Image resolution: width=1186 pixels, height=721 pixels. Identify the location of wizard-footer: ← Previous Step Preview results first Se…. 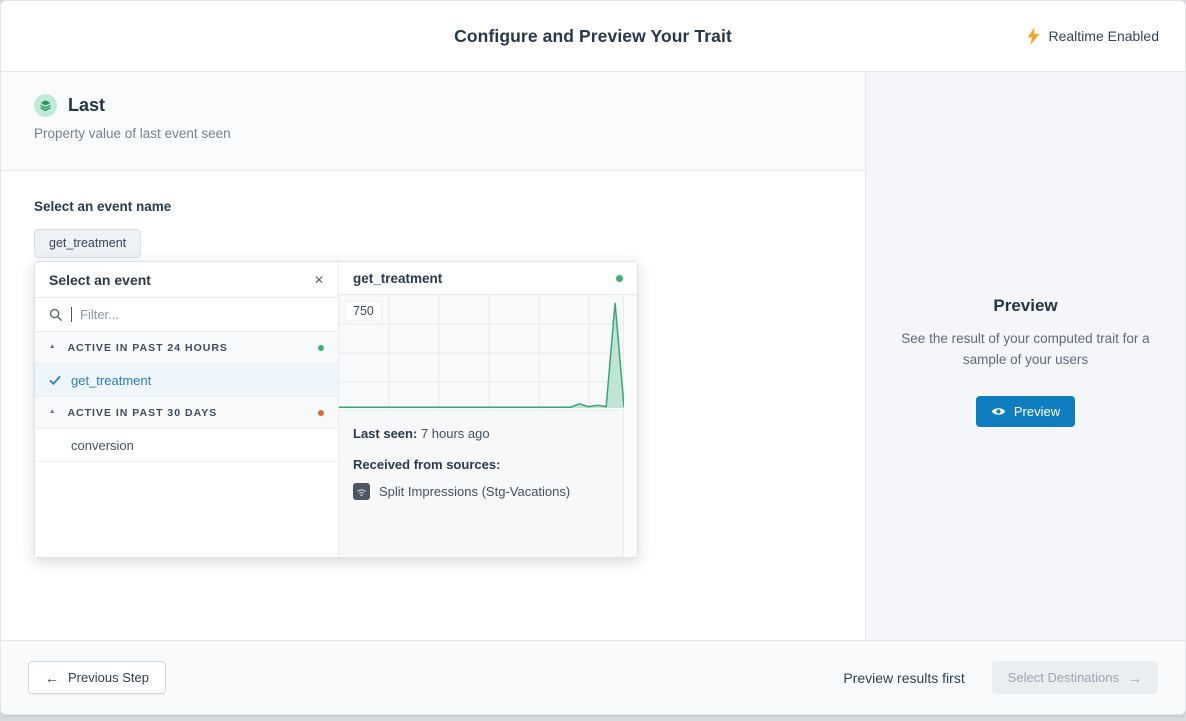
(593, 677).